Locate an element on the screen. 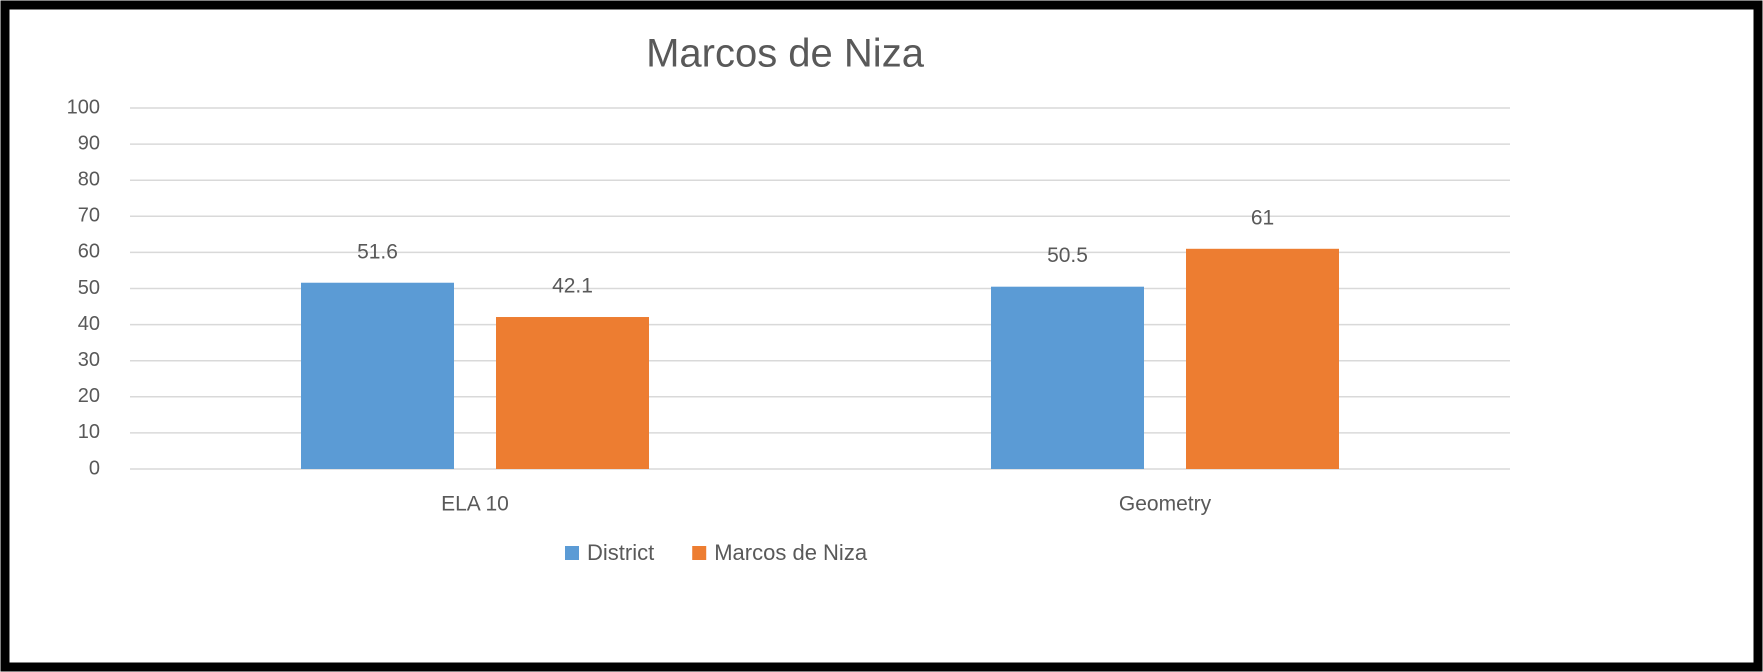 The width and height of the screenshot is (1763, 672). legend-label: District is located at coordinates (620, 552).